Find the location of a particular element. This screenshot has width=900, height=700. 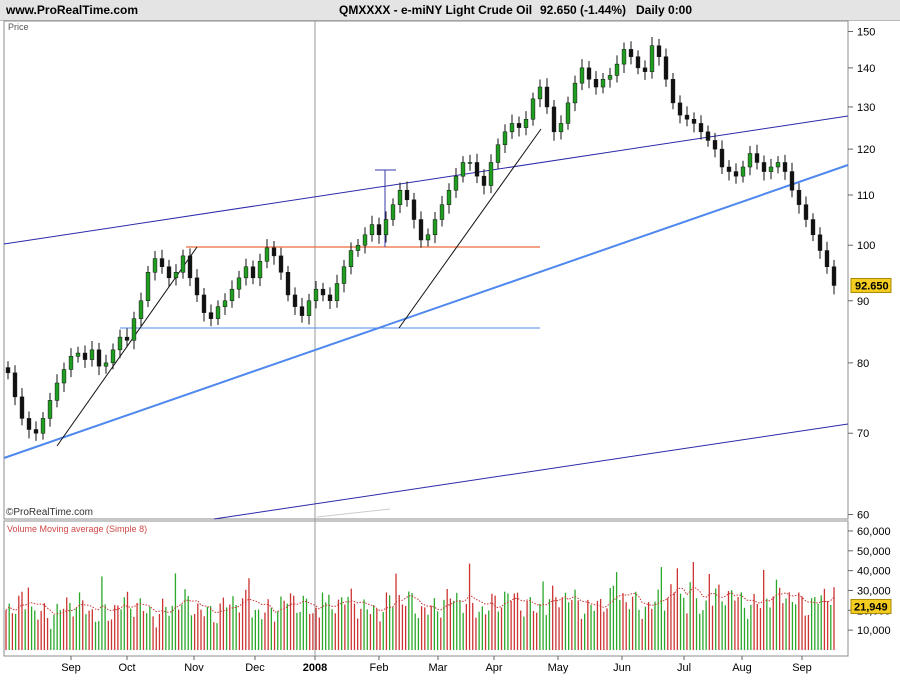

lower-channel-line is located at coordinates (531, 471).